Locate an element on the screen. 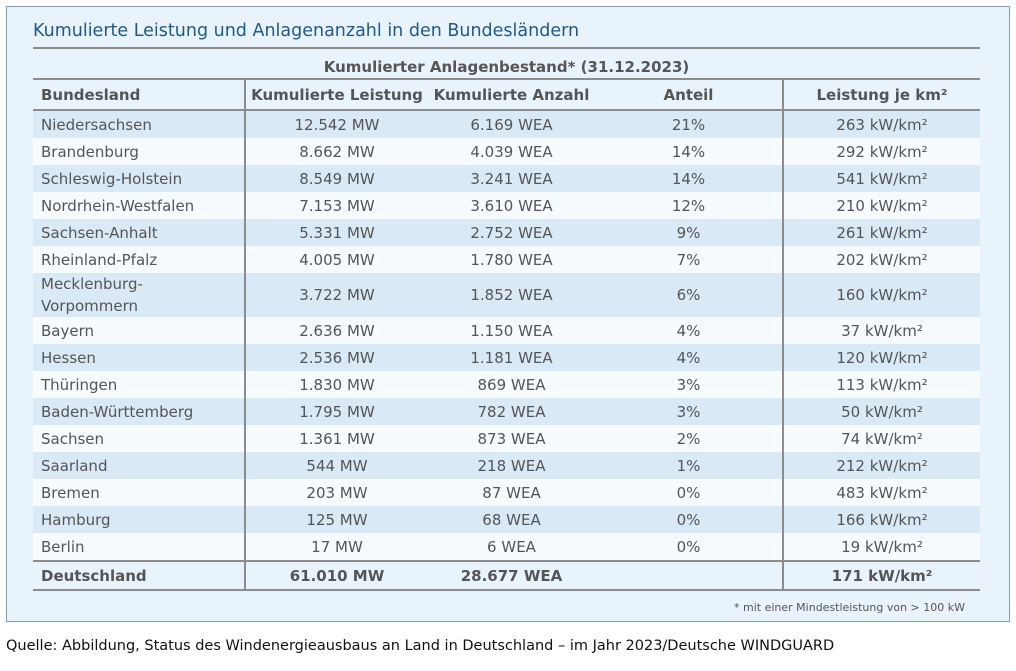 The height and width of the screenshot is (671, 1016). cell-anteil: 6% is located at coordinates (689, 295).